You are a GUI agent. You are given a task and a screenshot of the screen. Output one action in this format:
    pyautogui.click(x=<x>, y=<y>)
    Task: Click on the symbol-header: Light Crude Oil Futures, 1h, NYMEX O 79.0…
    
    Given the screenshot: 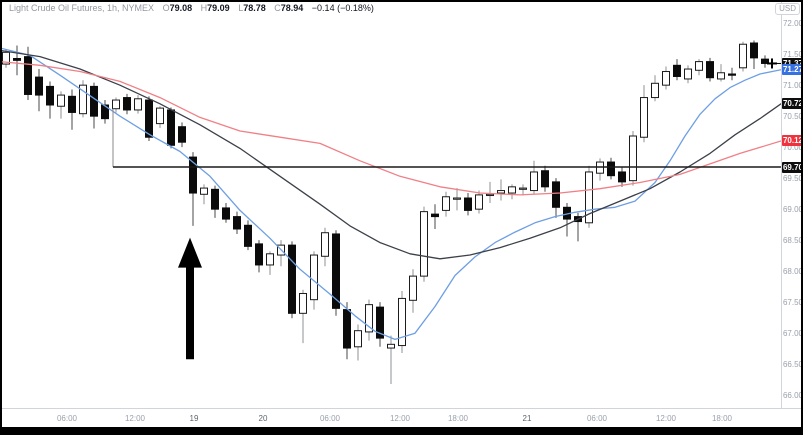 What is the action you would take?
    pyautogui.click(x=191, y=8)
    